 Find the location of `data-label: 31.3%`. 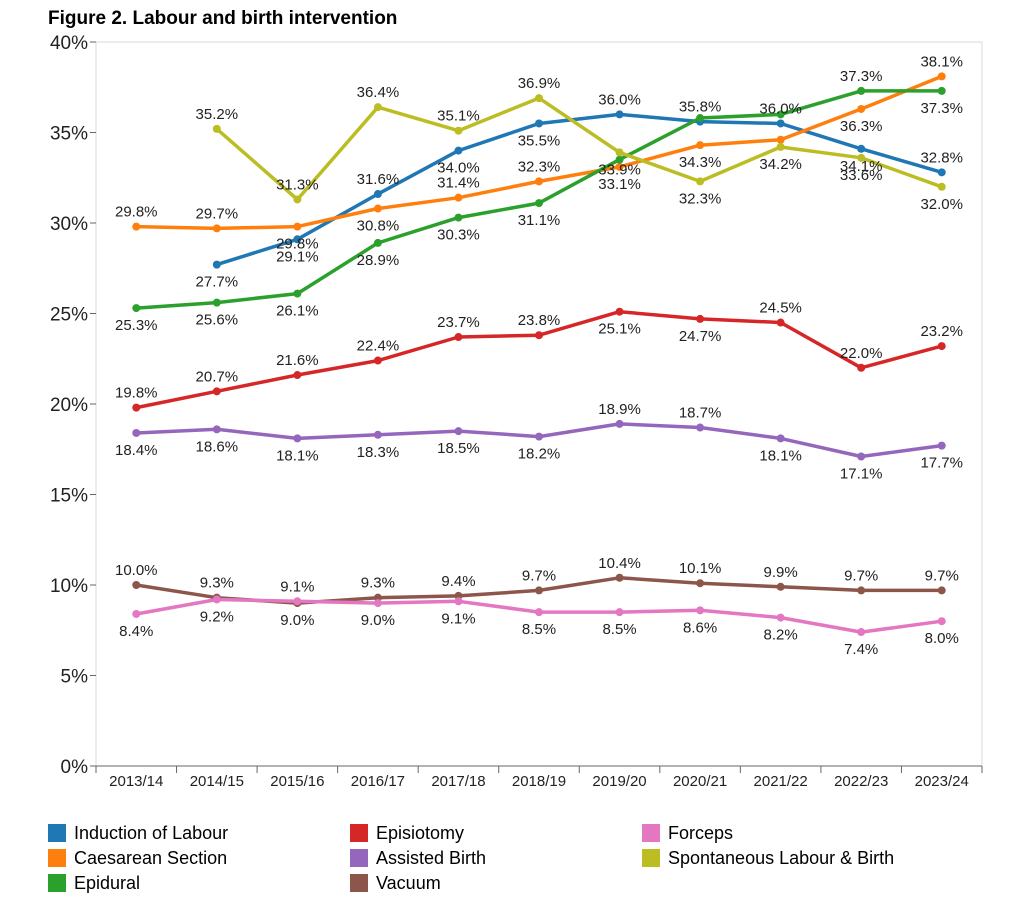

data-label: 31.3% is located at coordinates (297, 184).